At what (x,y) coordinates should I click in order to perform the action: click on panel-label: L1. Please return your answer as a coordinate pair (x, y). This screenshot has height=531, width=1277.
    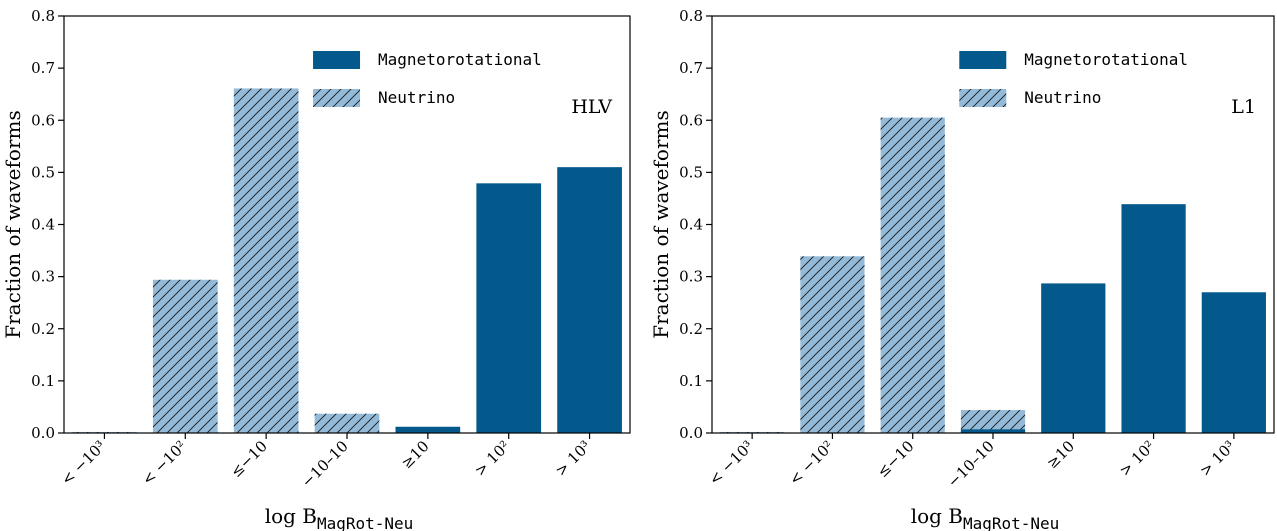
    Looking at the image, I should click on (1243, 107).